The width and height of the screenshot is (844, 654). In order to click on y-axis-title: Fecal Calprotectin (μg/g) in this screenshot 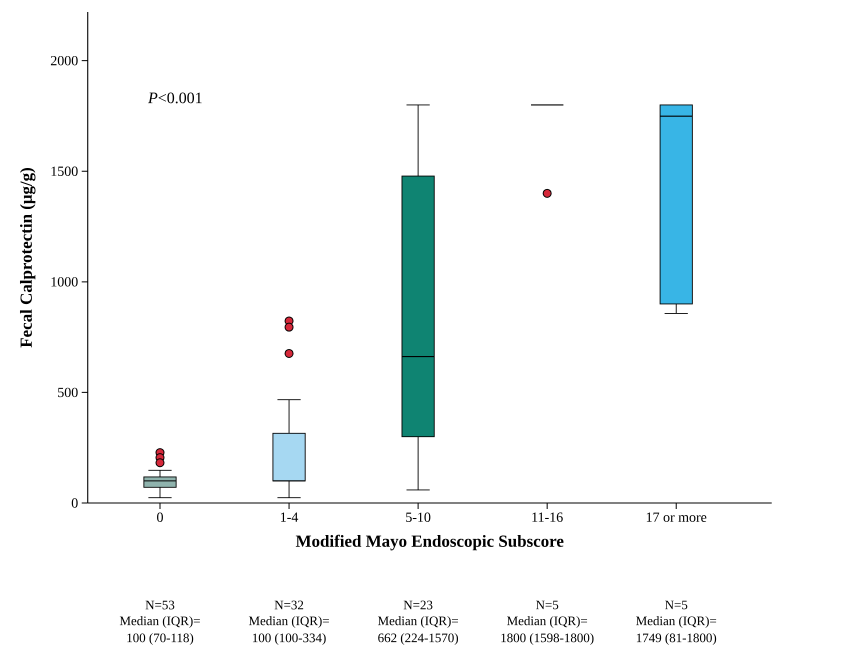, I will do `click(28, 258)`.